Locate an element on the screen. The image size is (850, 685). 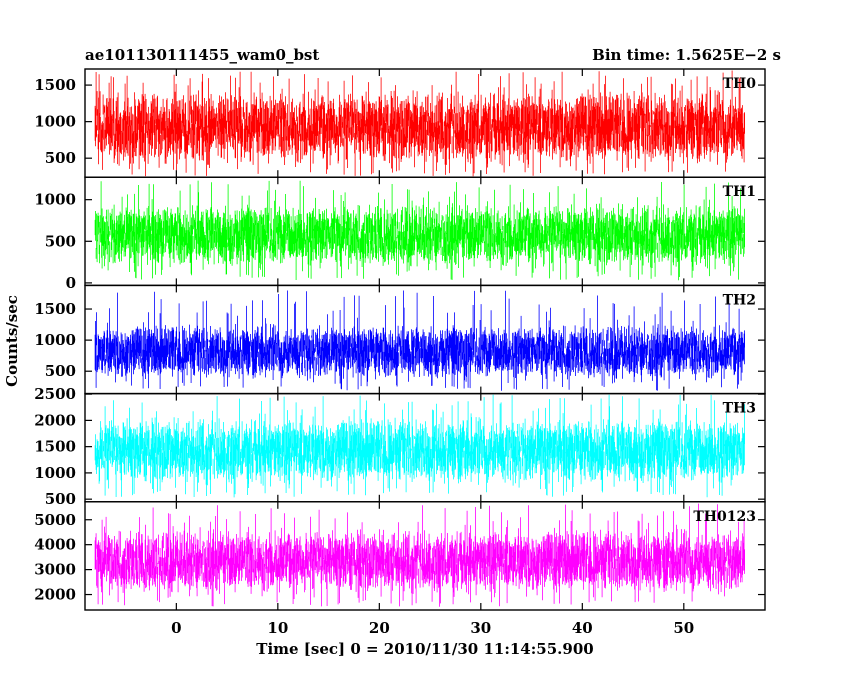
panel-frame is located at coordinates (425, 556).